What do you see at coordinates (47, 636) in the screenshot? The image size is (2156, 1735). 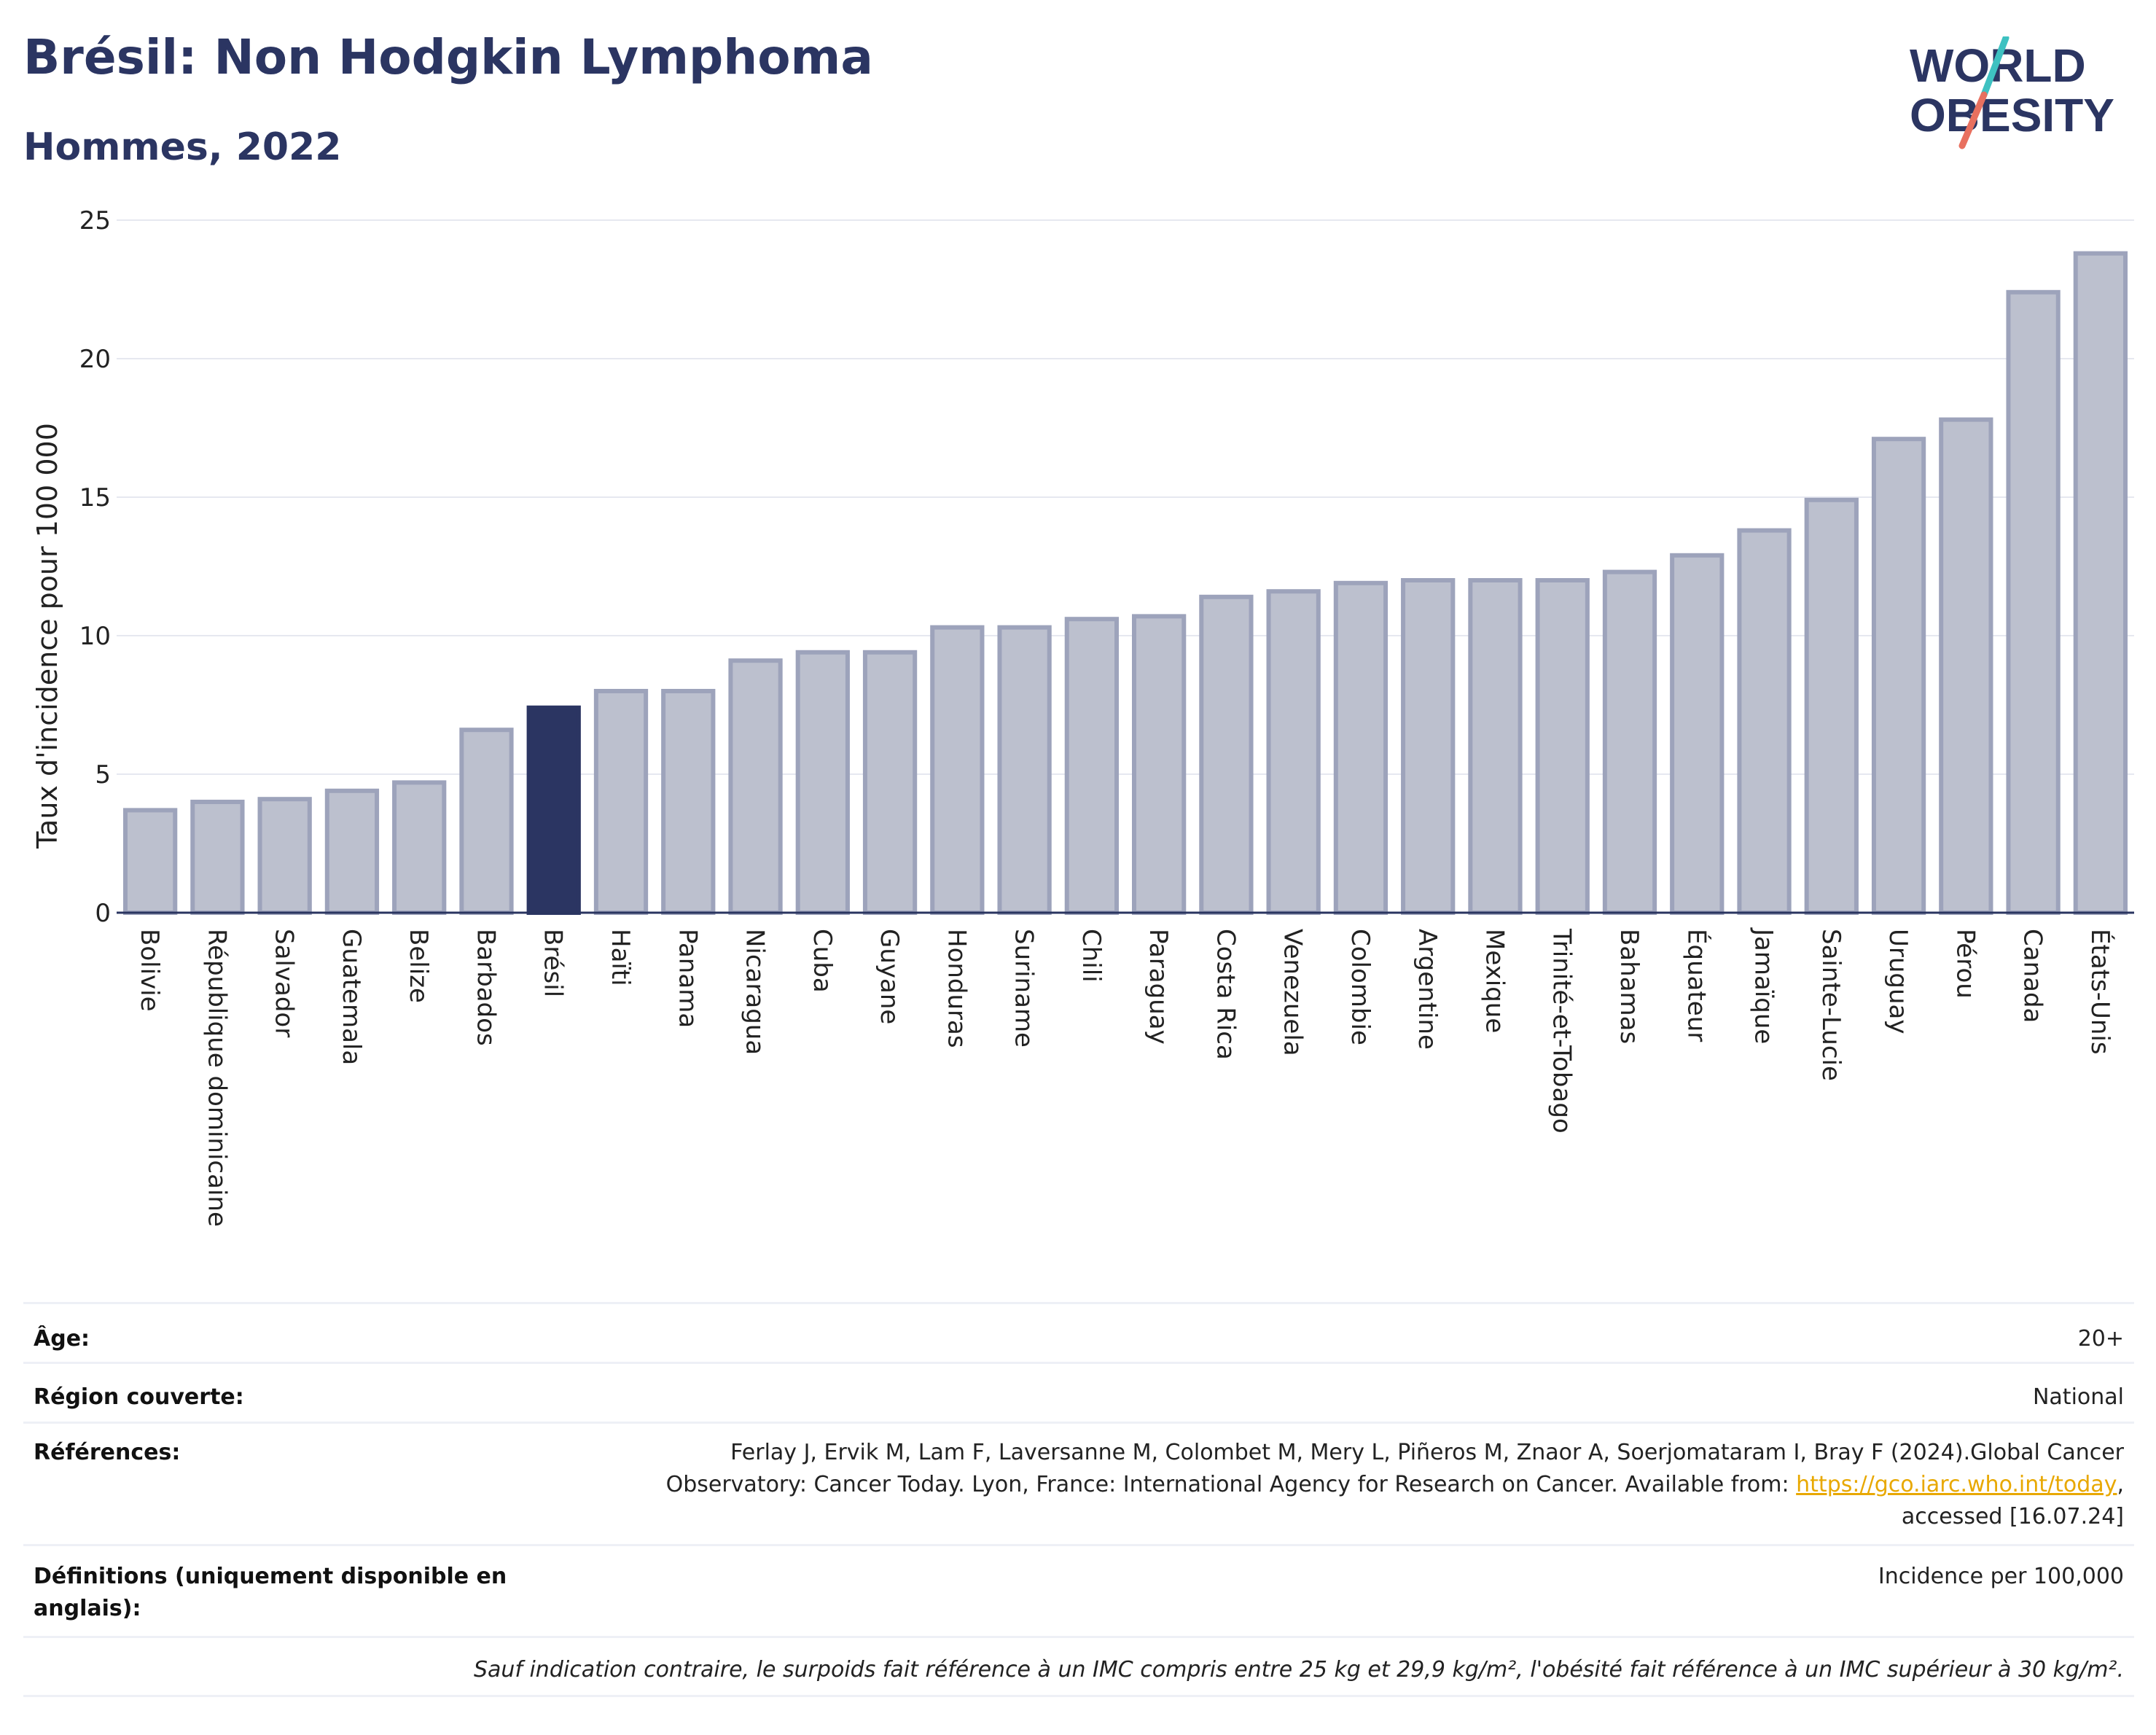 I see `y-axis-label: Taux d'incidence pour 100 000` at bounding box center [47, 636].